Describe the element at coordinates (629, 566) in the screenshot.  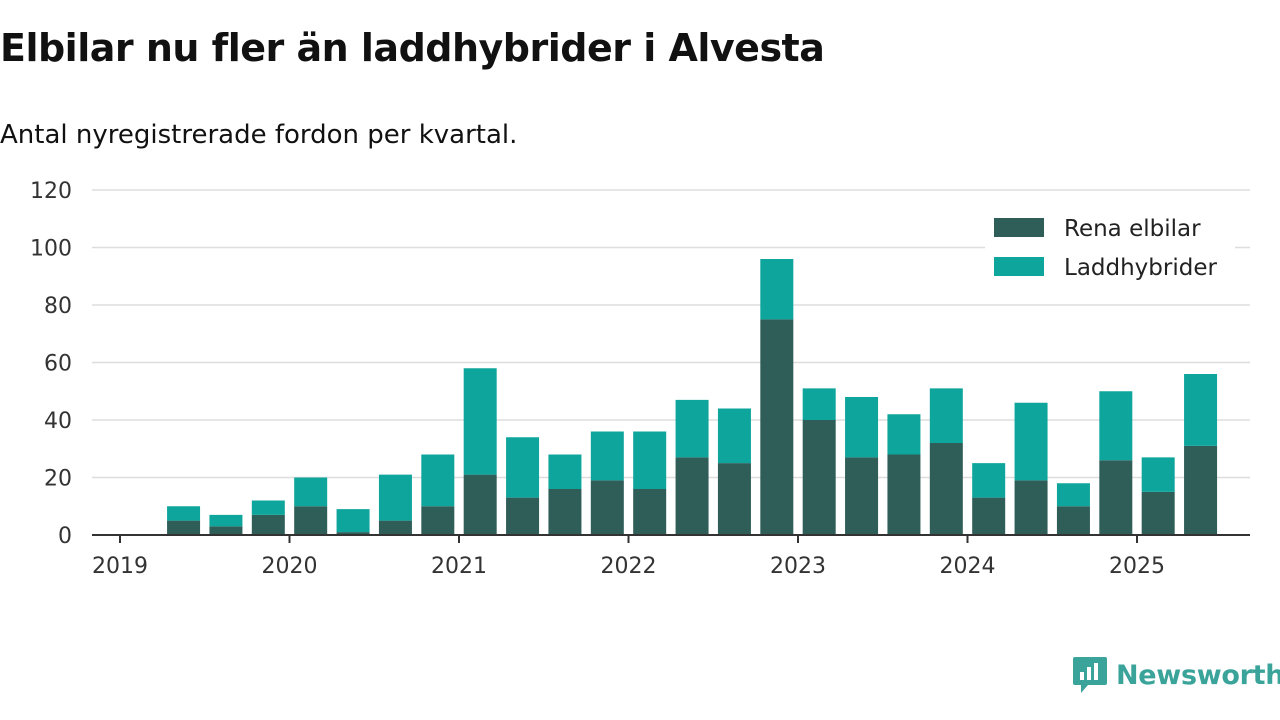
I see `x-tick-label: 2022` at that location.